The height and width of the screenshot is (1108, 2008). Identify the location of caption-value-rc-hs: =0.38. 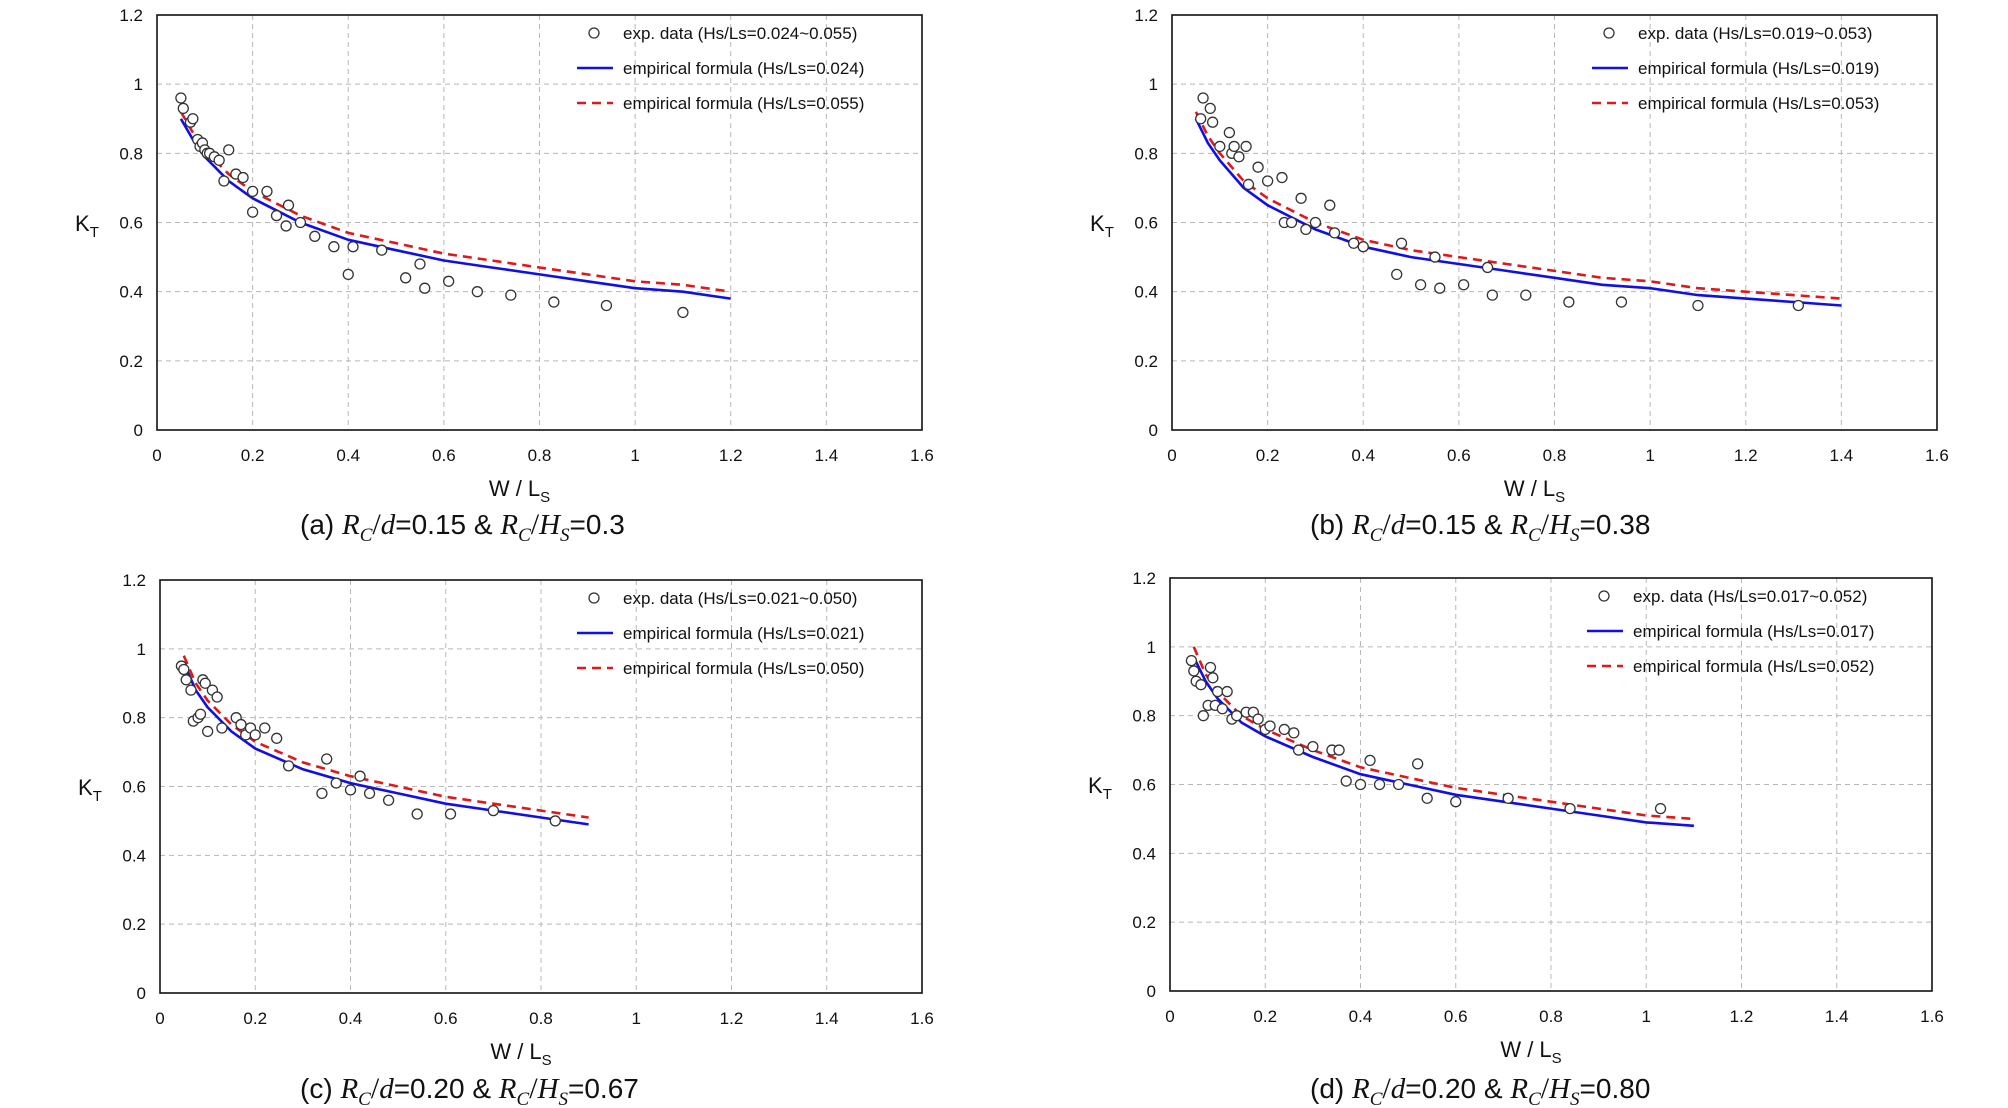
(1615, 524).